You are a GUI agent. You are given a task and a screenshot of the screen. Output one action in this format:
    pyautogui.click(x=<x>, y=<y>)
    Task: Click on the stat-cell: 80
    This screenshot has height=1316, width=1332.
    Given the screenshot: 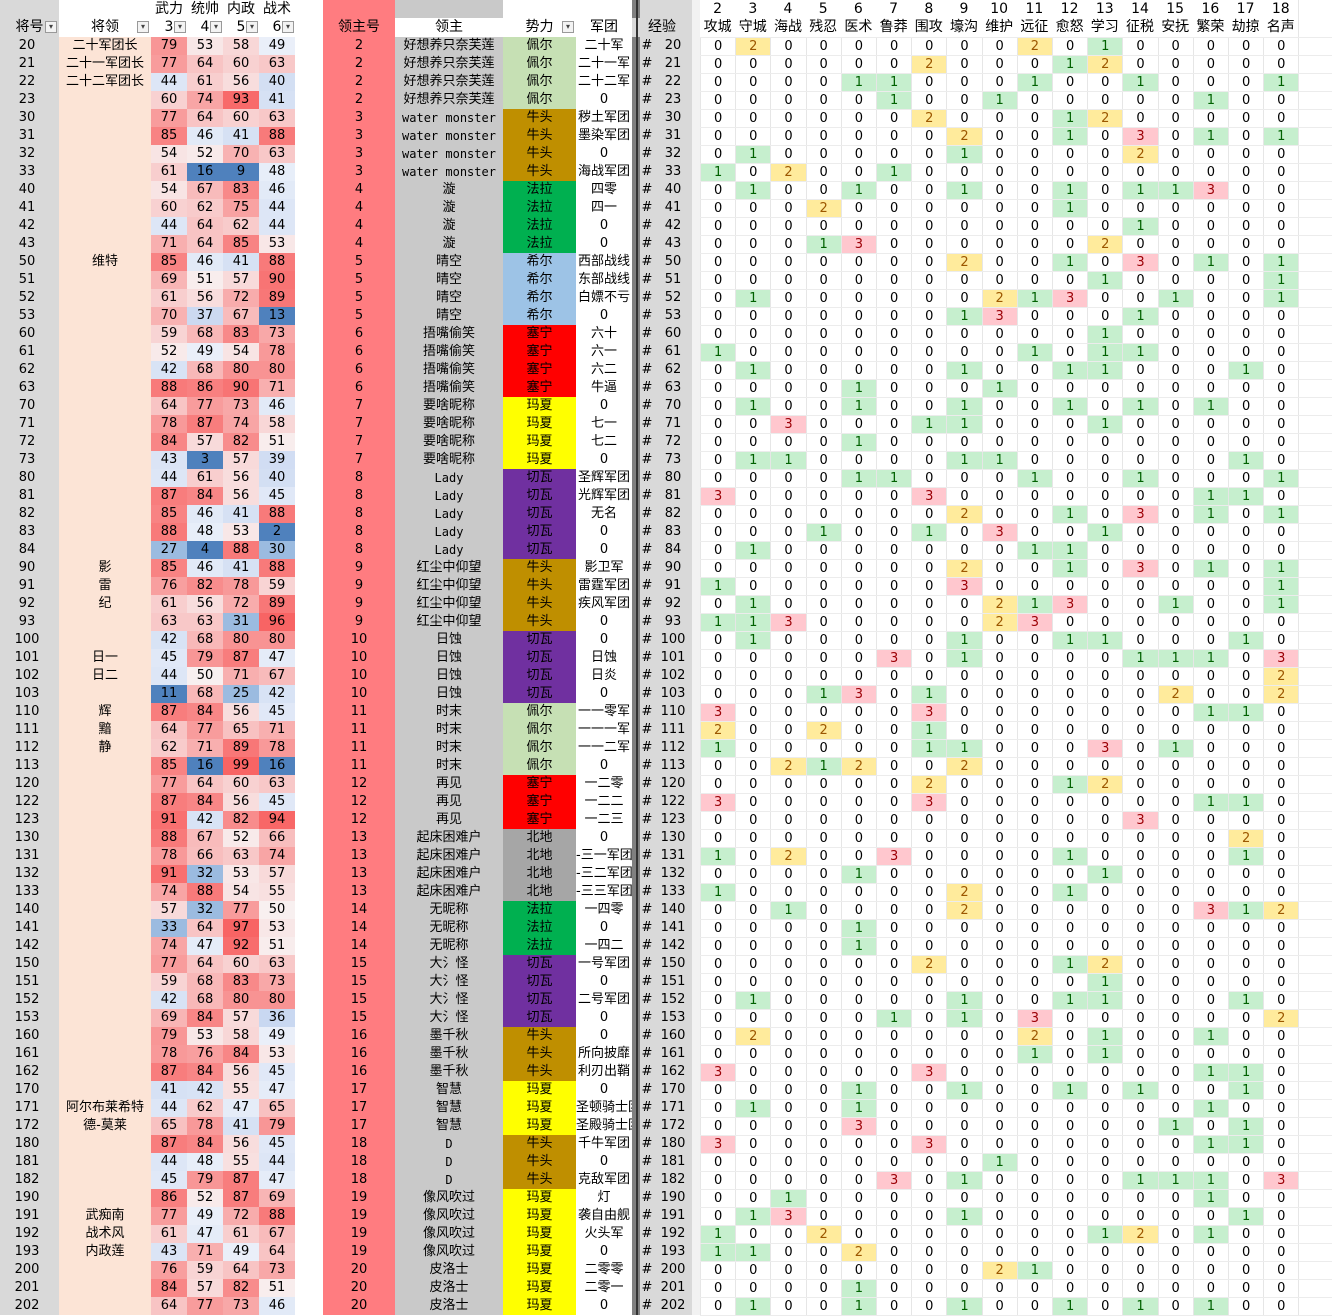 What is the action you would take?
    pyautogui.click(x=241, y=1000)
    